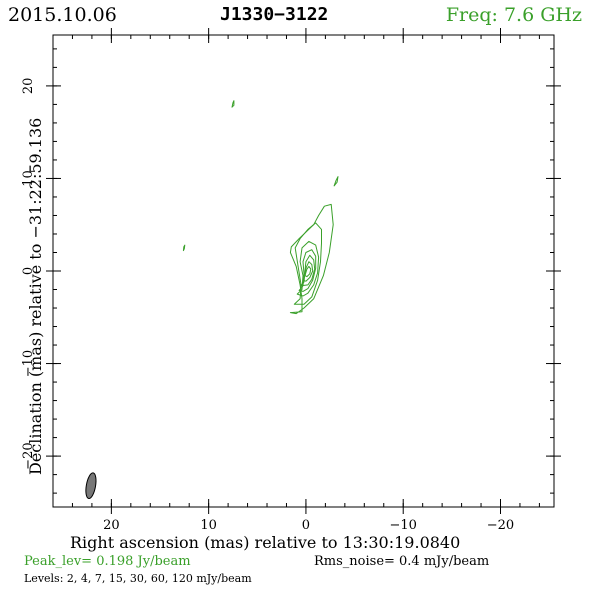  What do you see at coordinates (28, 363) in the screenshot?
I see `y-tick-label: −10` at bounding box center [28, 363].